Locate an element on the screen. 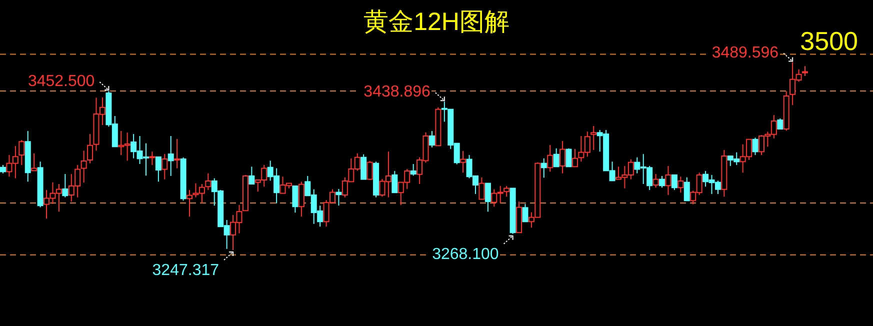 The width and height of the screenshot is (873, 326). chart-title: 黄金12H图解 is located at coordinates (437, 22).